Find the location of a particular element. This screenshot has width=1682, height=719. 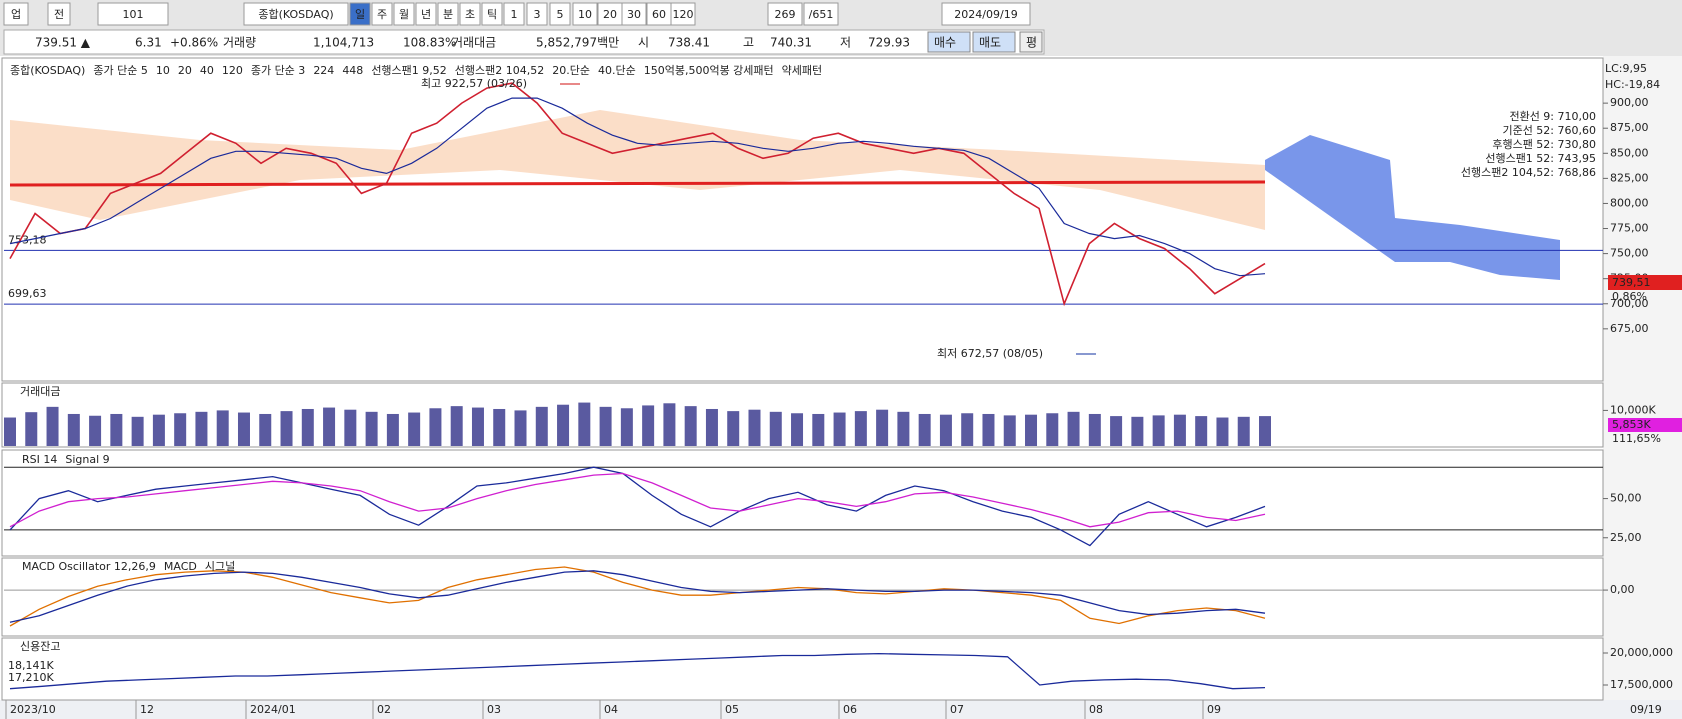

annotation-low: 최저 672,57 (08/05) is located at coordinates (990, 353).